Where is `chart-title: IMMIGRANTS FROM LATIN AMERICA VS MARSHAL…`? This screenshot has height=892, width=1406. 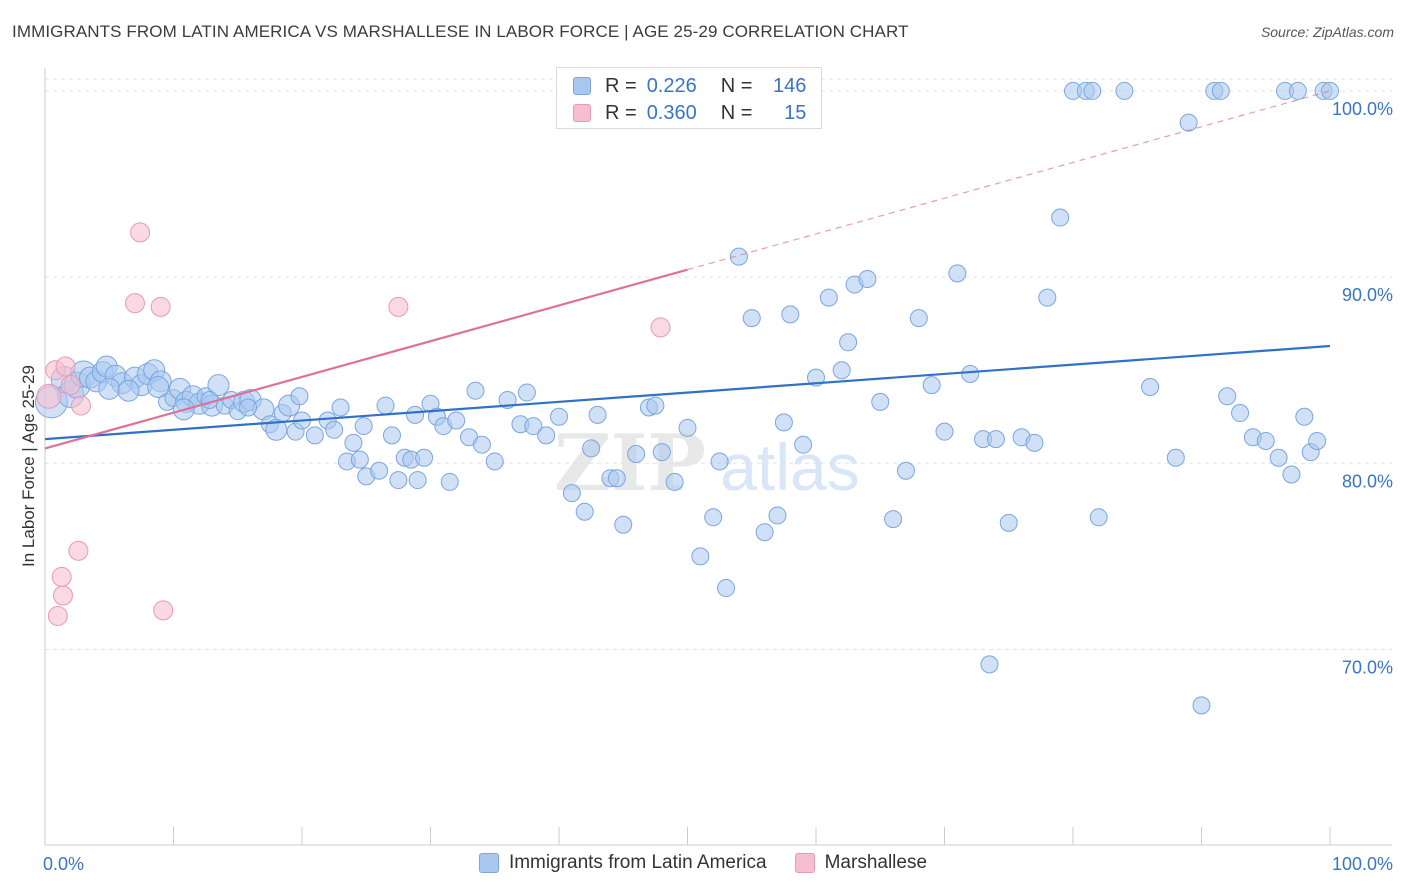 chart-title: IMMIGRANTS FROM LATIN AMERICA VS MARSHAL… is located at coordinates (460, 31).